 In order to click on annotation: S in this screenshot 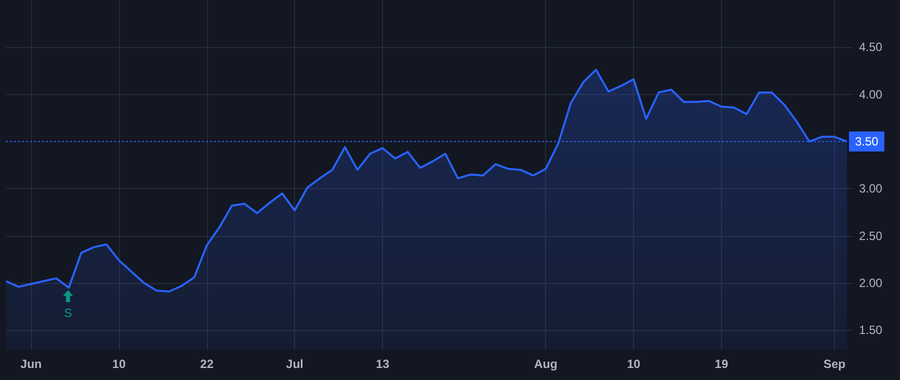, I will do `click(67, 313)`.